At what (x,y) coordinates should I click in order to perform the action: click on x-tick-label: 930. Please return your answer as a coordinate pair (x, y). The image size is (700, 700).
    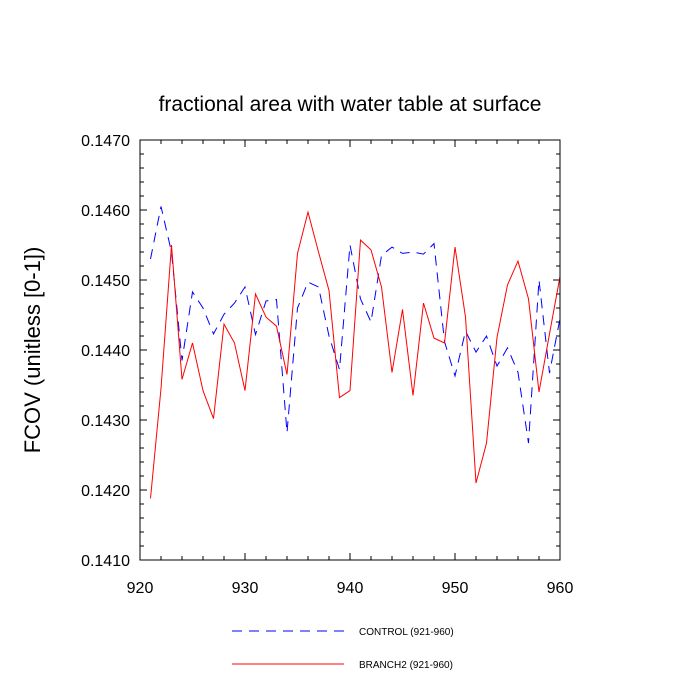
    Looking at the image, I should click on (245, 588).